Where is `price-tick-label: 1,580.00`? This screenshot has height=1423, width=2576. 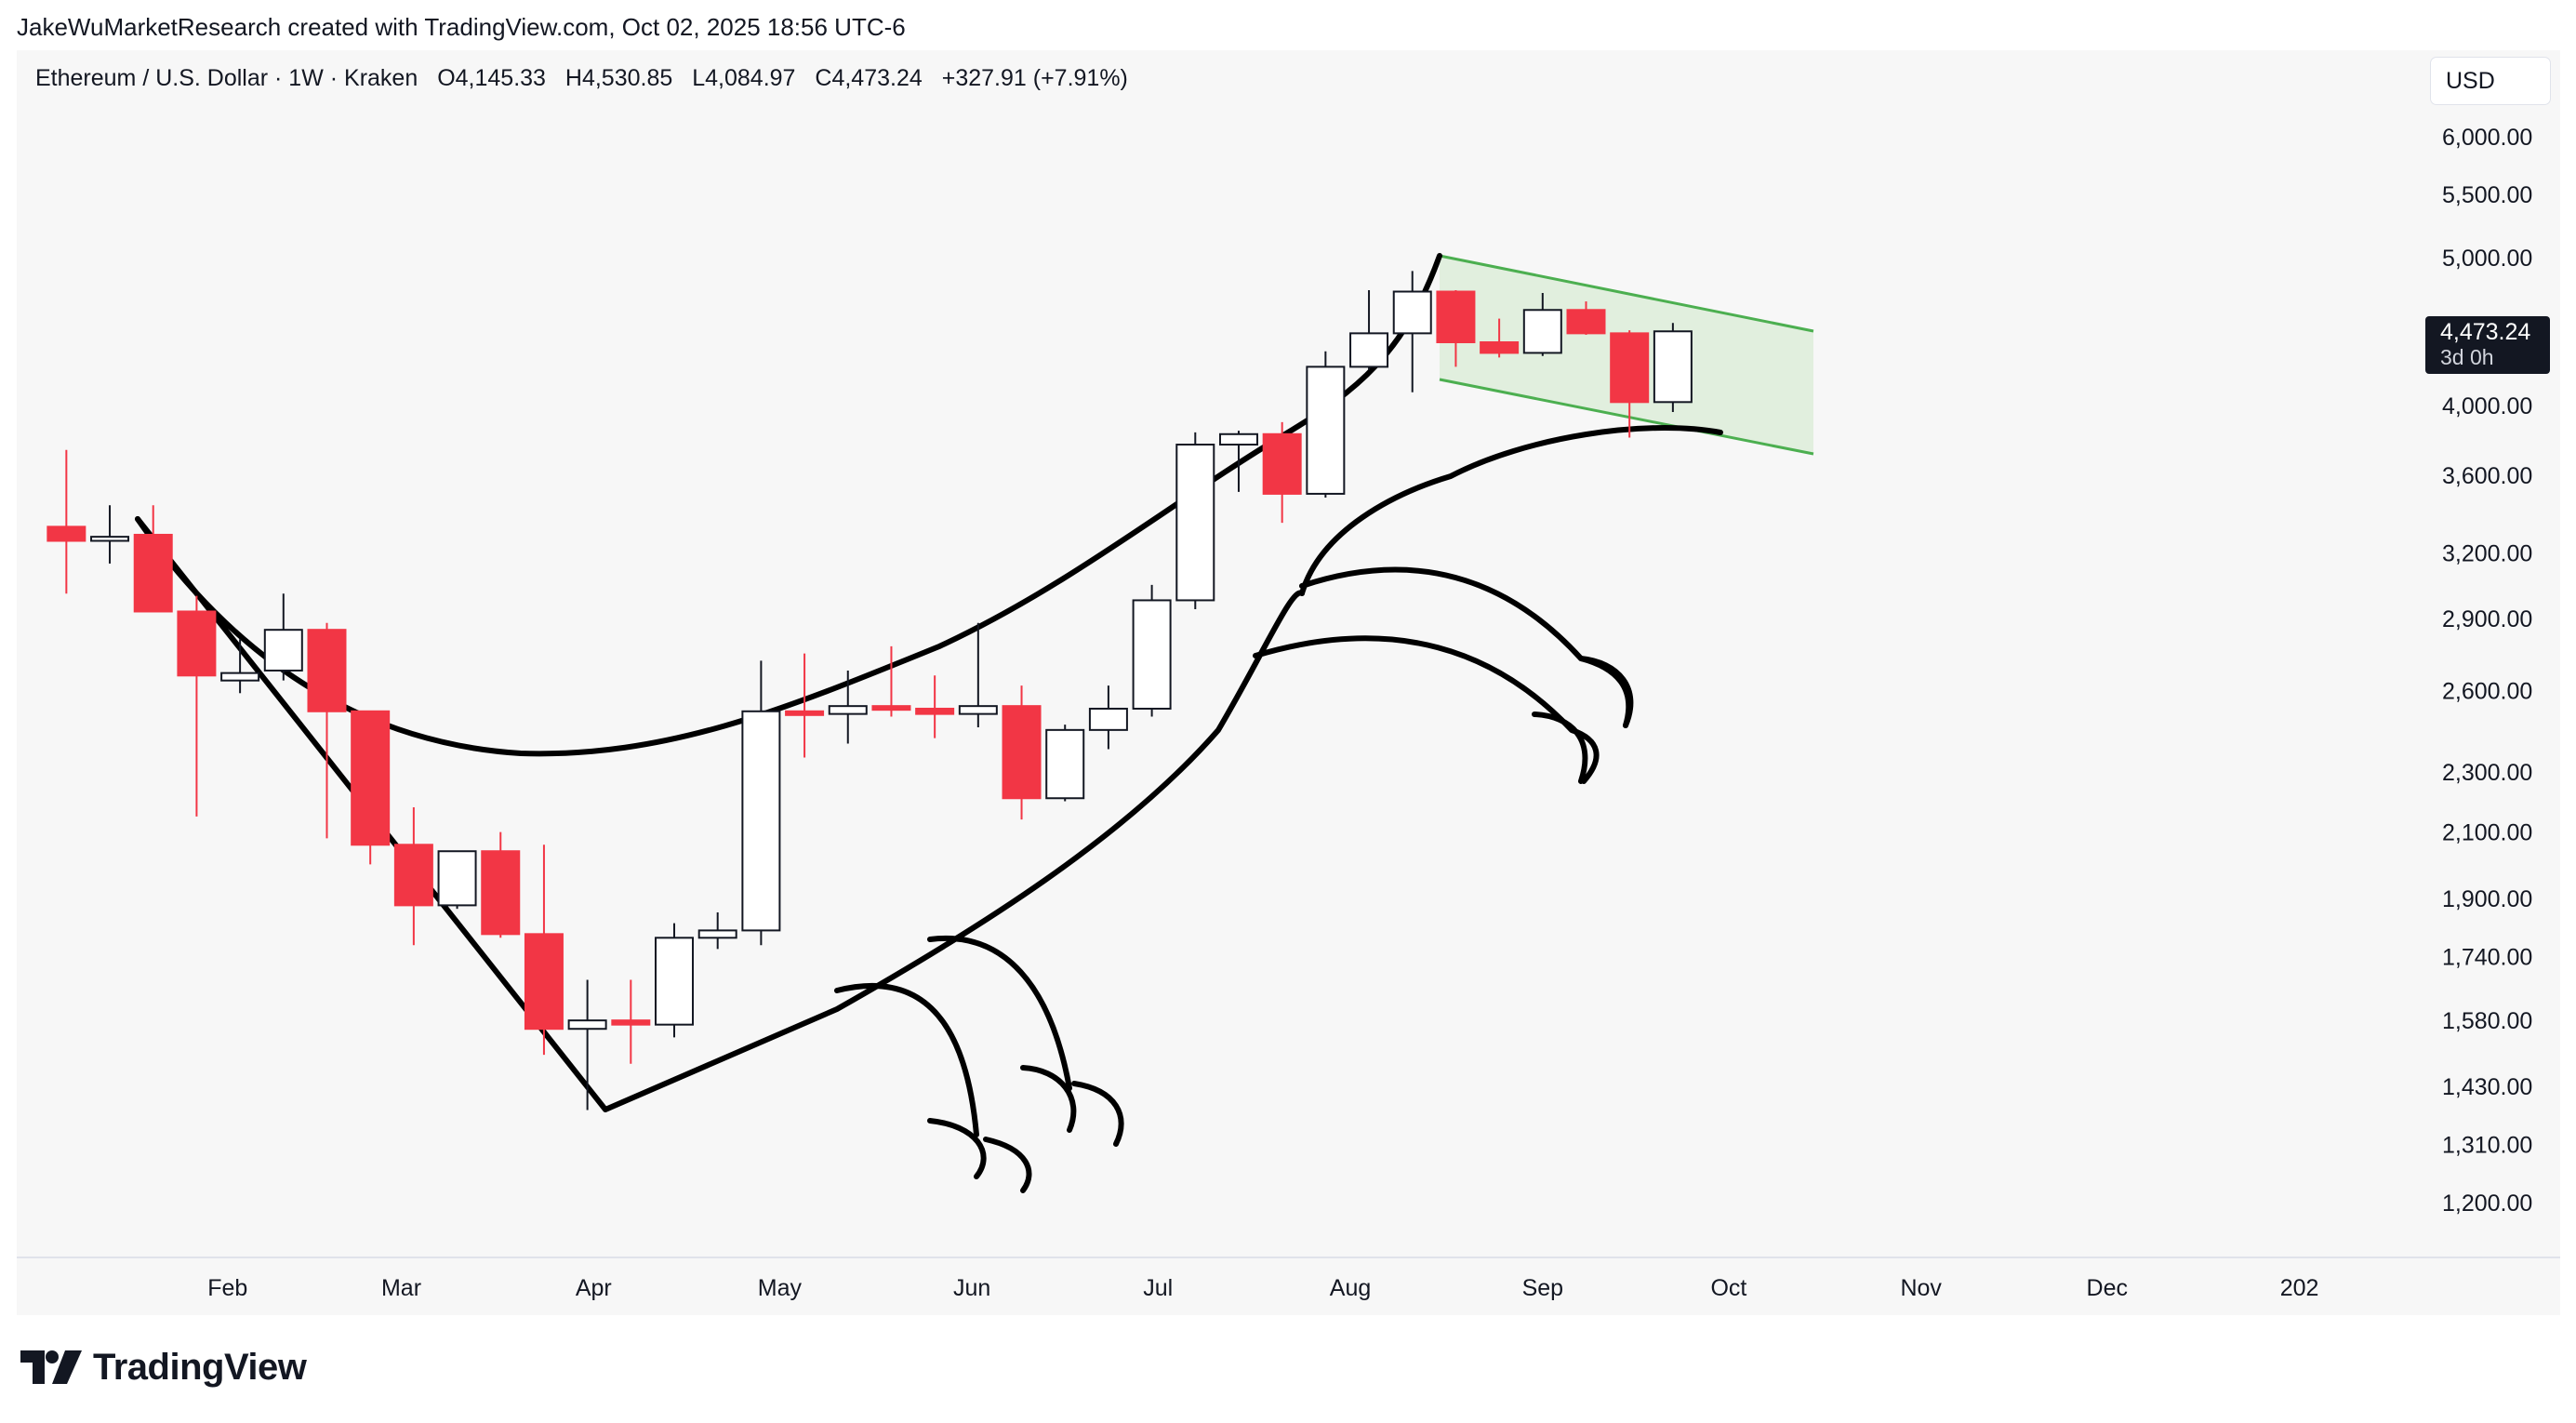
price-tick-label: 1,580.00 is located at coordinates (2487, 1021).